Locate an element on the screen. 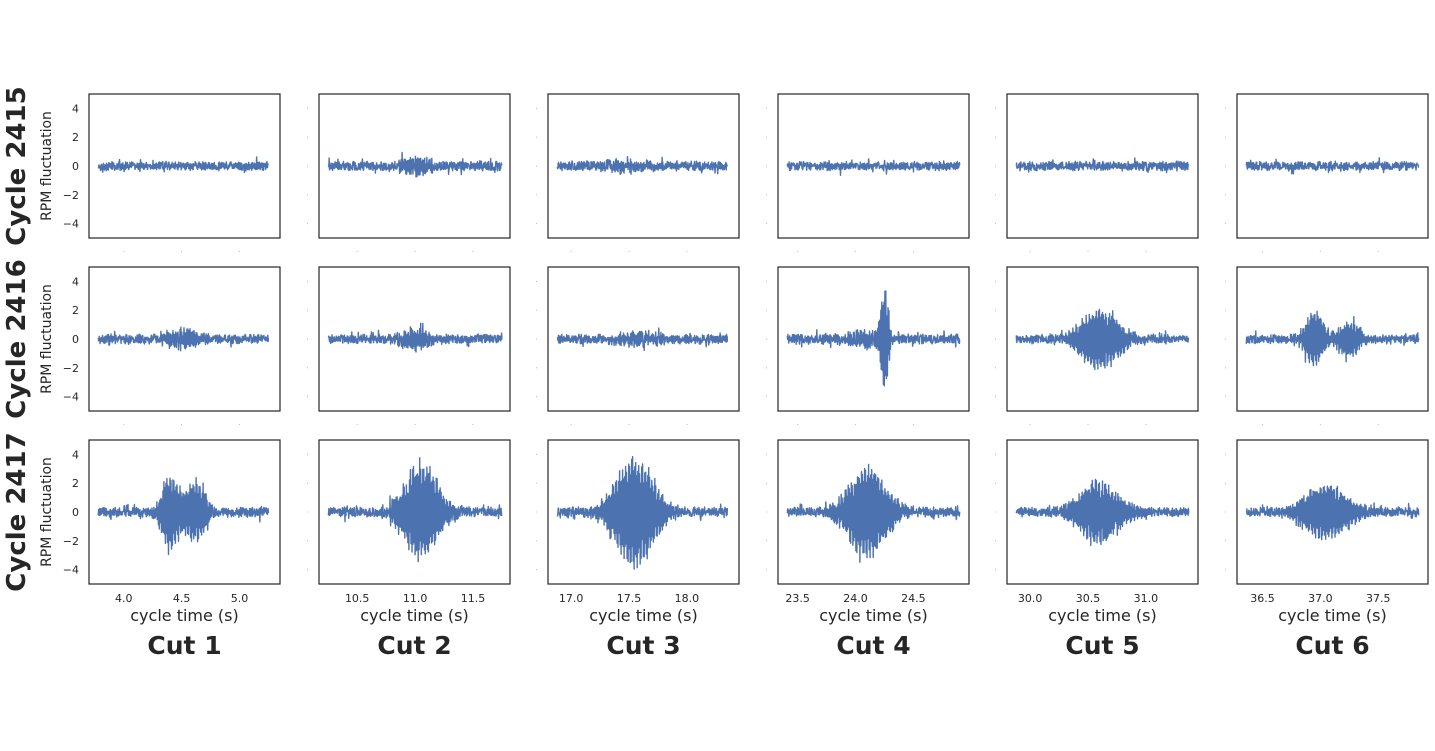  xtick-label: 30.5 is located at coordinates (1088, 598).